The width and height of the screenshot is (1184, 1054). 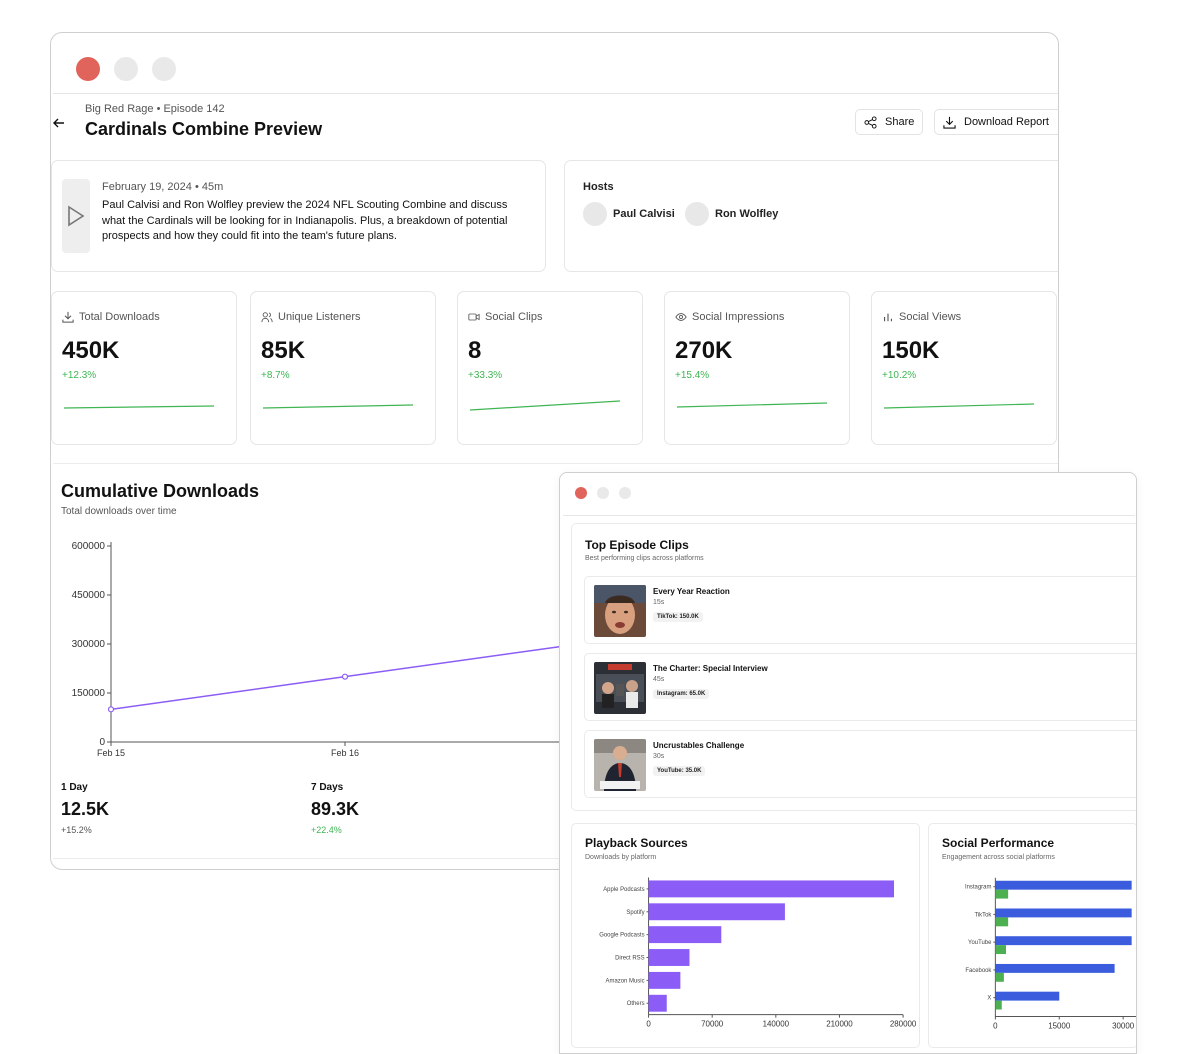 I want to click on x-tick-label: 140000, so click(x=776, y=1024).